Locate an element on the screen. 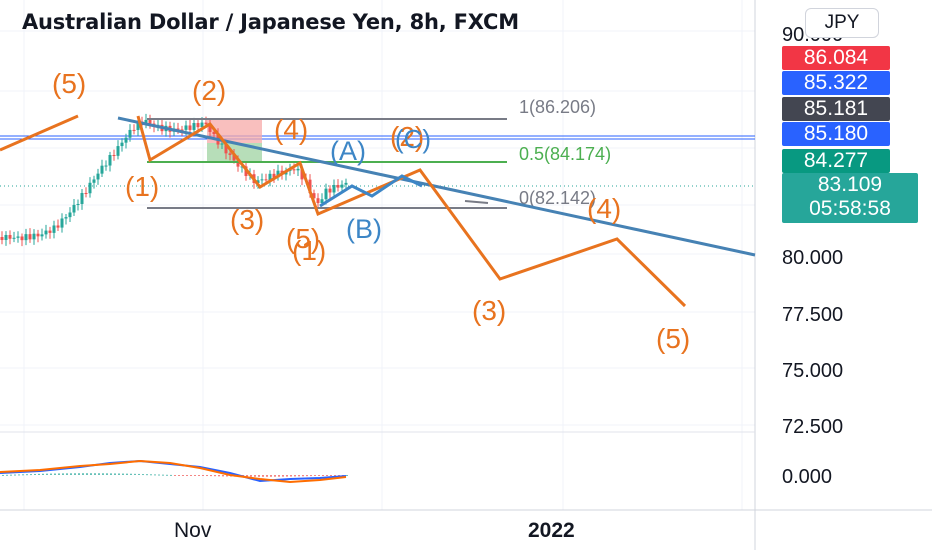 This screenshot has width=932, height=555. fib-label-1: 1(86.206) is located at coordinates (557, 107).